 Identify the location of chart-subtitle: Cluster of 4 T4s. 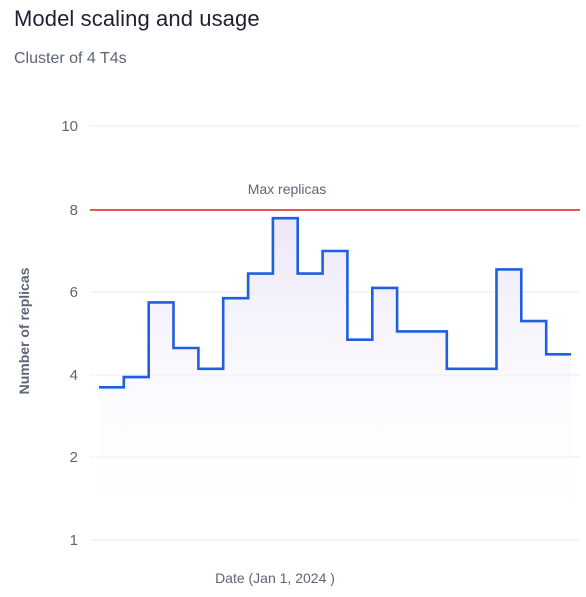
(70, 58).